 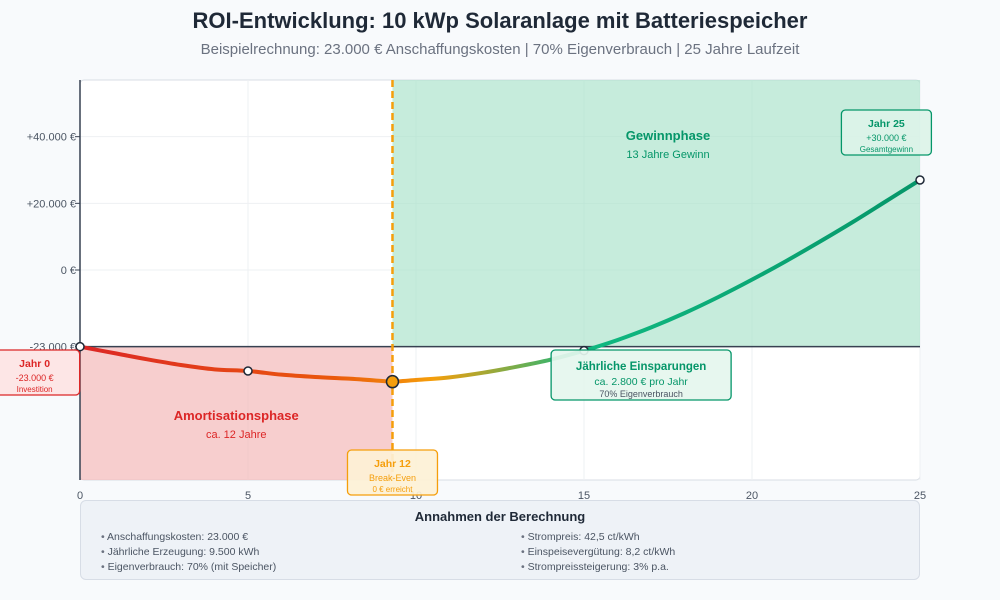 I want to click on annotation-jahr0: Jahr 0 -23.000 € Investition, so click(x=40, y=372).